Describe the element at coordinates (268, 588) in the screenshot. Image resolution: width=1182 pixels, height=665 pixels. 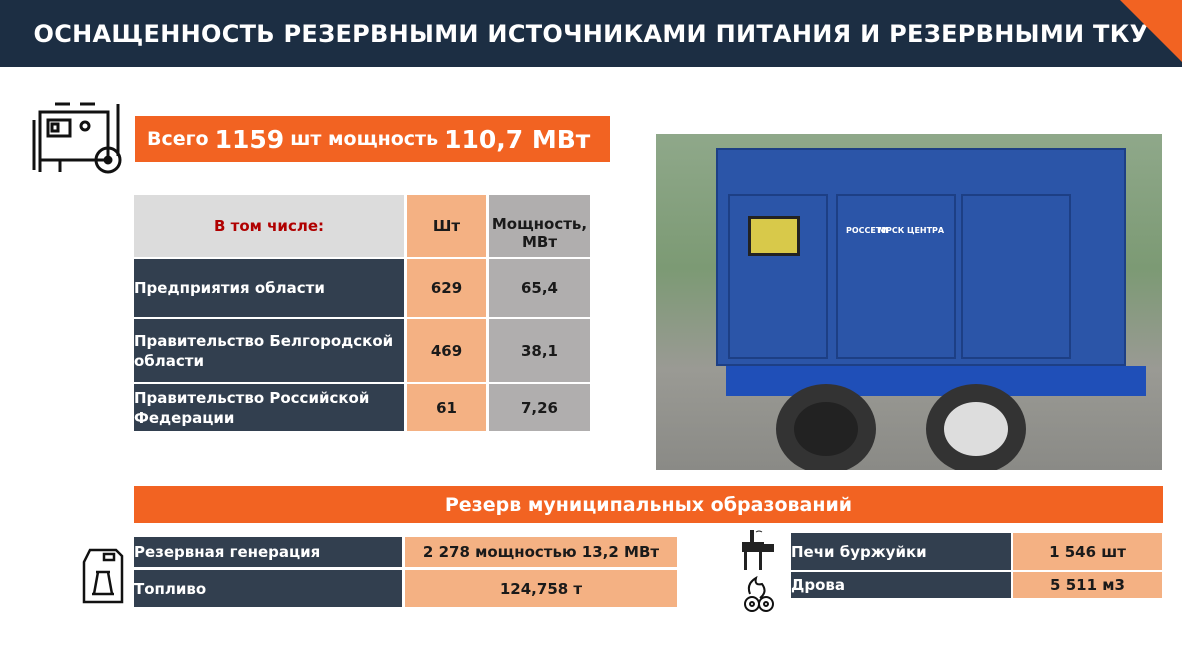
I see `fuel-label: Топливо` at that location.